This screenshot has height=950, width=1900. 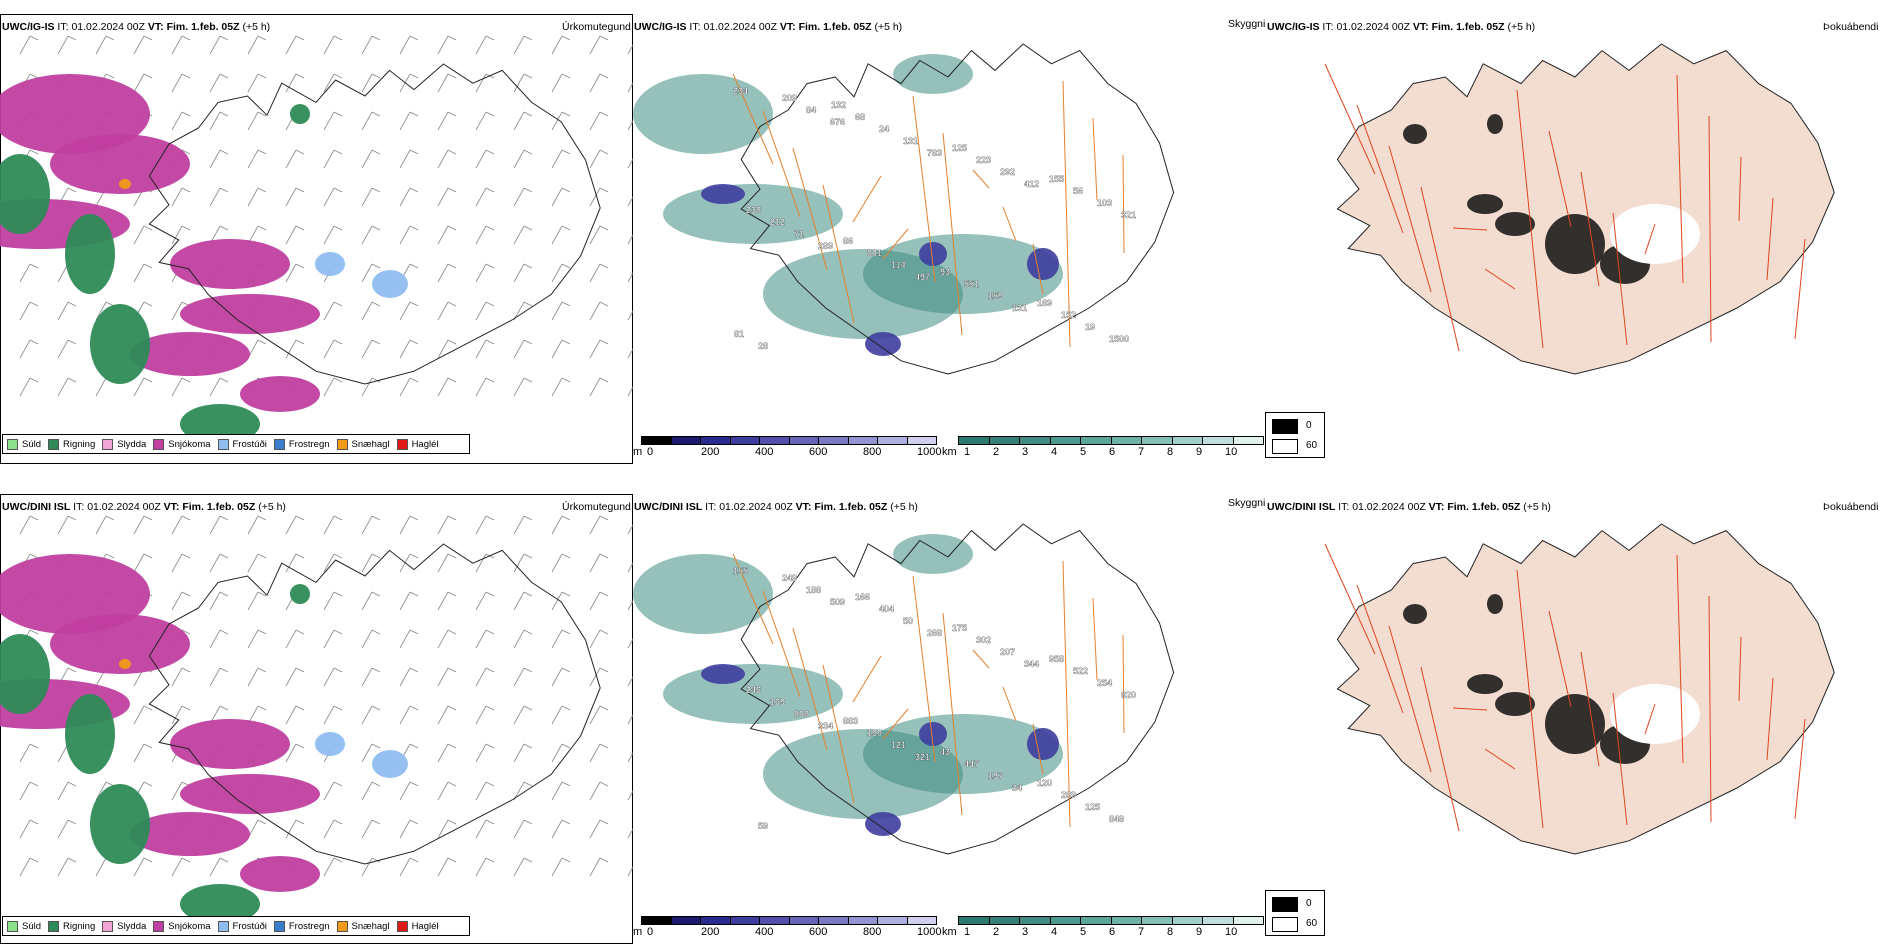 I want to click on coastline, so click(x=957, y=689).